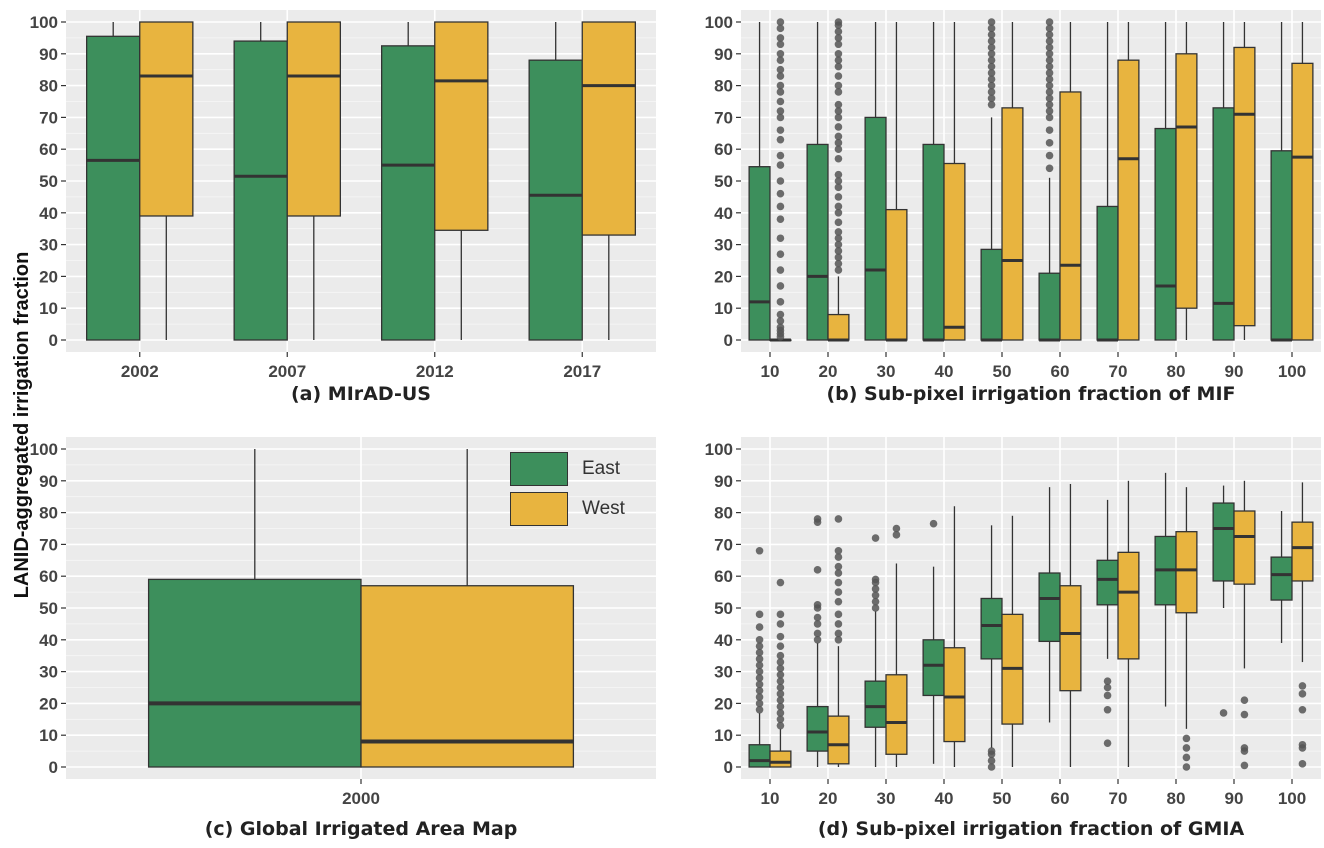  I want to click on box-east-2012, so click(408, 181).